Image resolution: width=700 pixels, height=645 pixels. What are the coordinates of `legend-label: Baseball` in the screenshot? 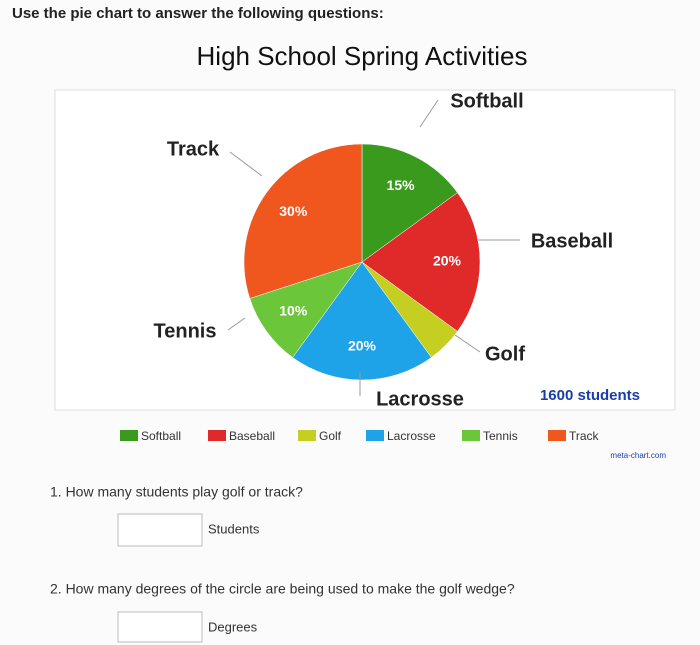 It's located at (252, 436).